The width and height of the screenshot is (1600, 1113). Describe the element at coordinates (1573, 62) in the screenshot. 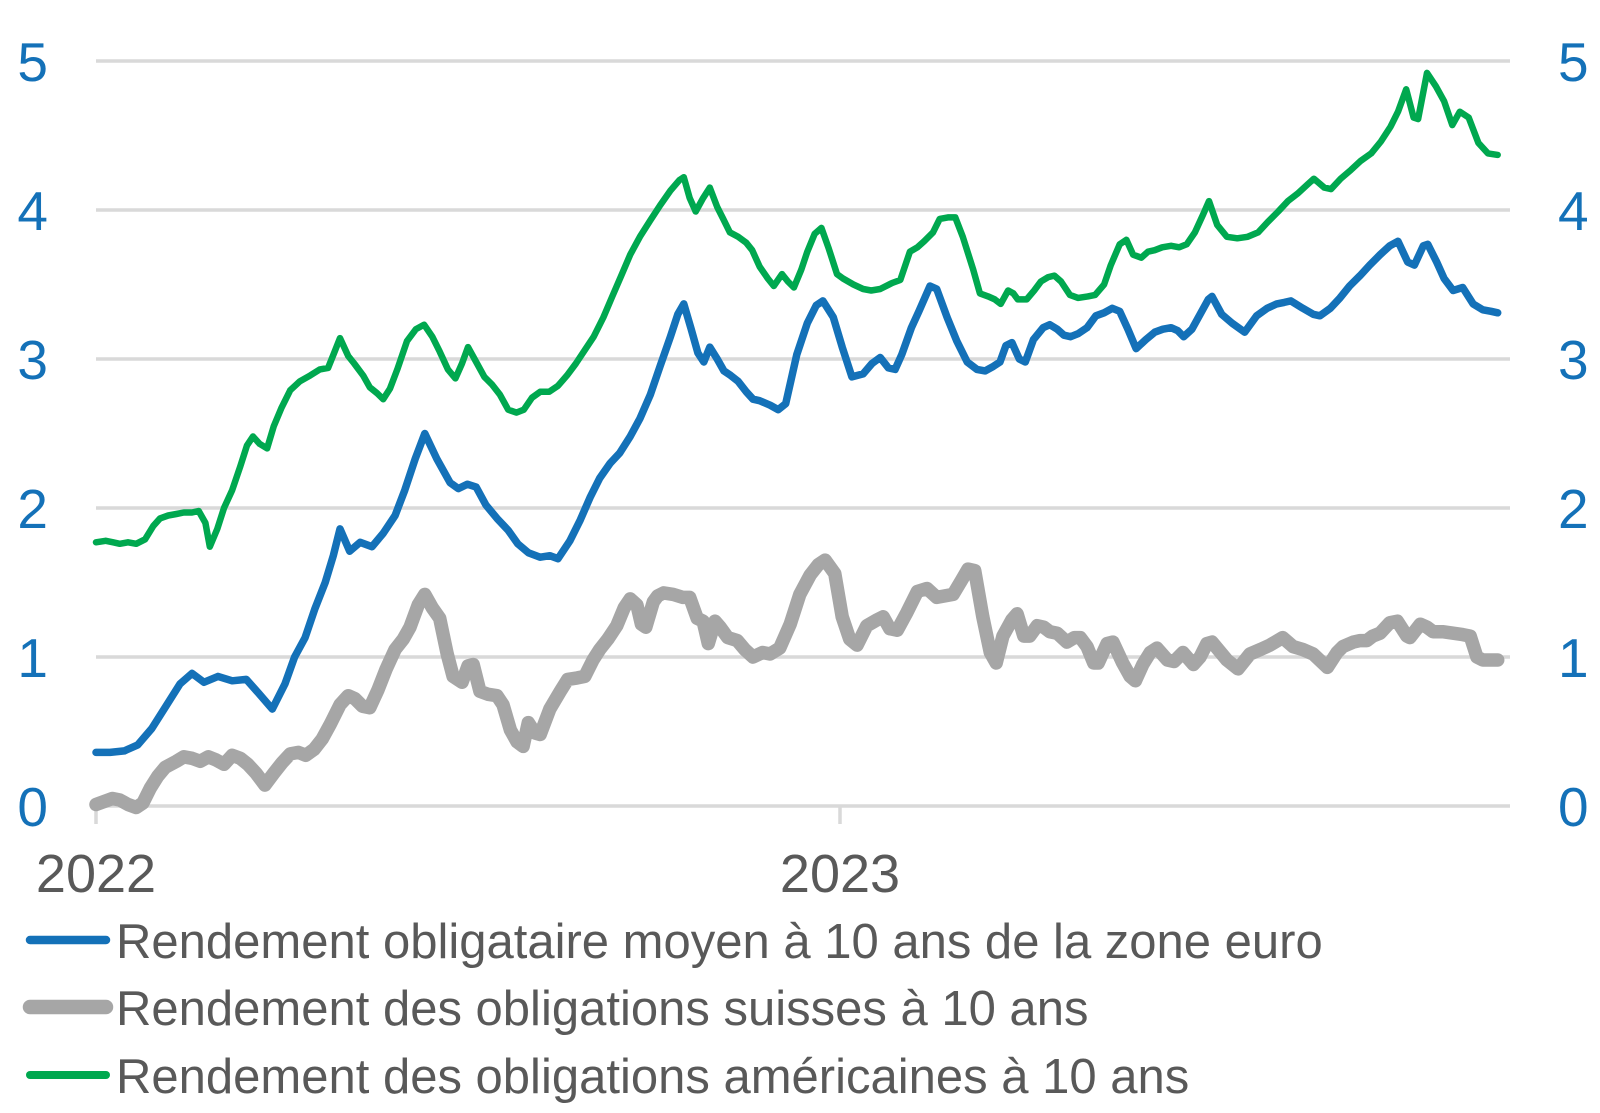

I see `y-tick-label-right-5: 5` at that location.